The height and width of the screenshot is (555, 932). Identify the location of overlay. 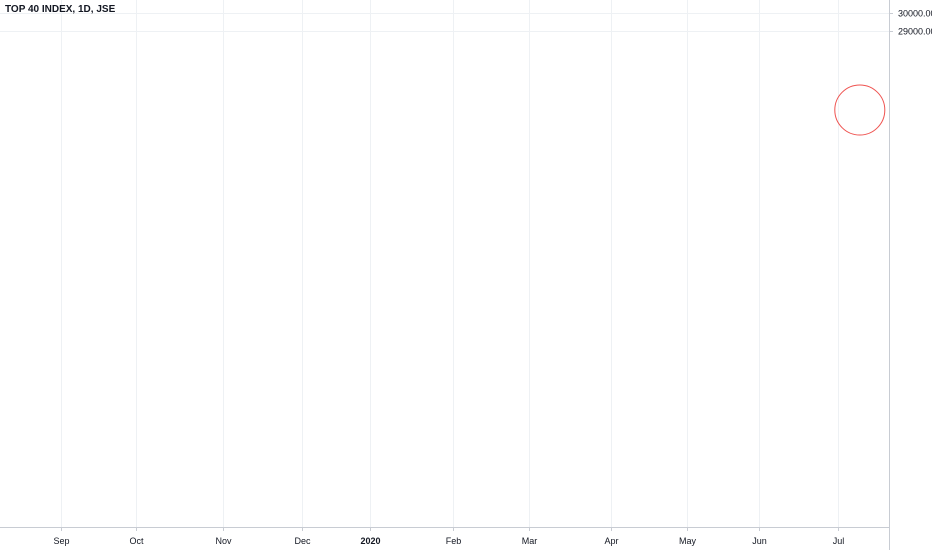
(860, 110).